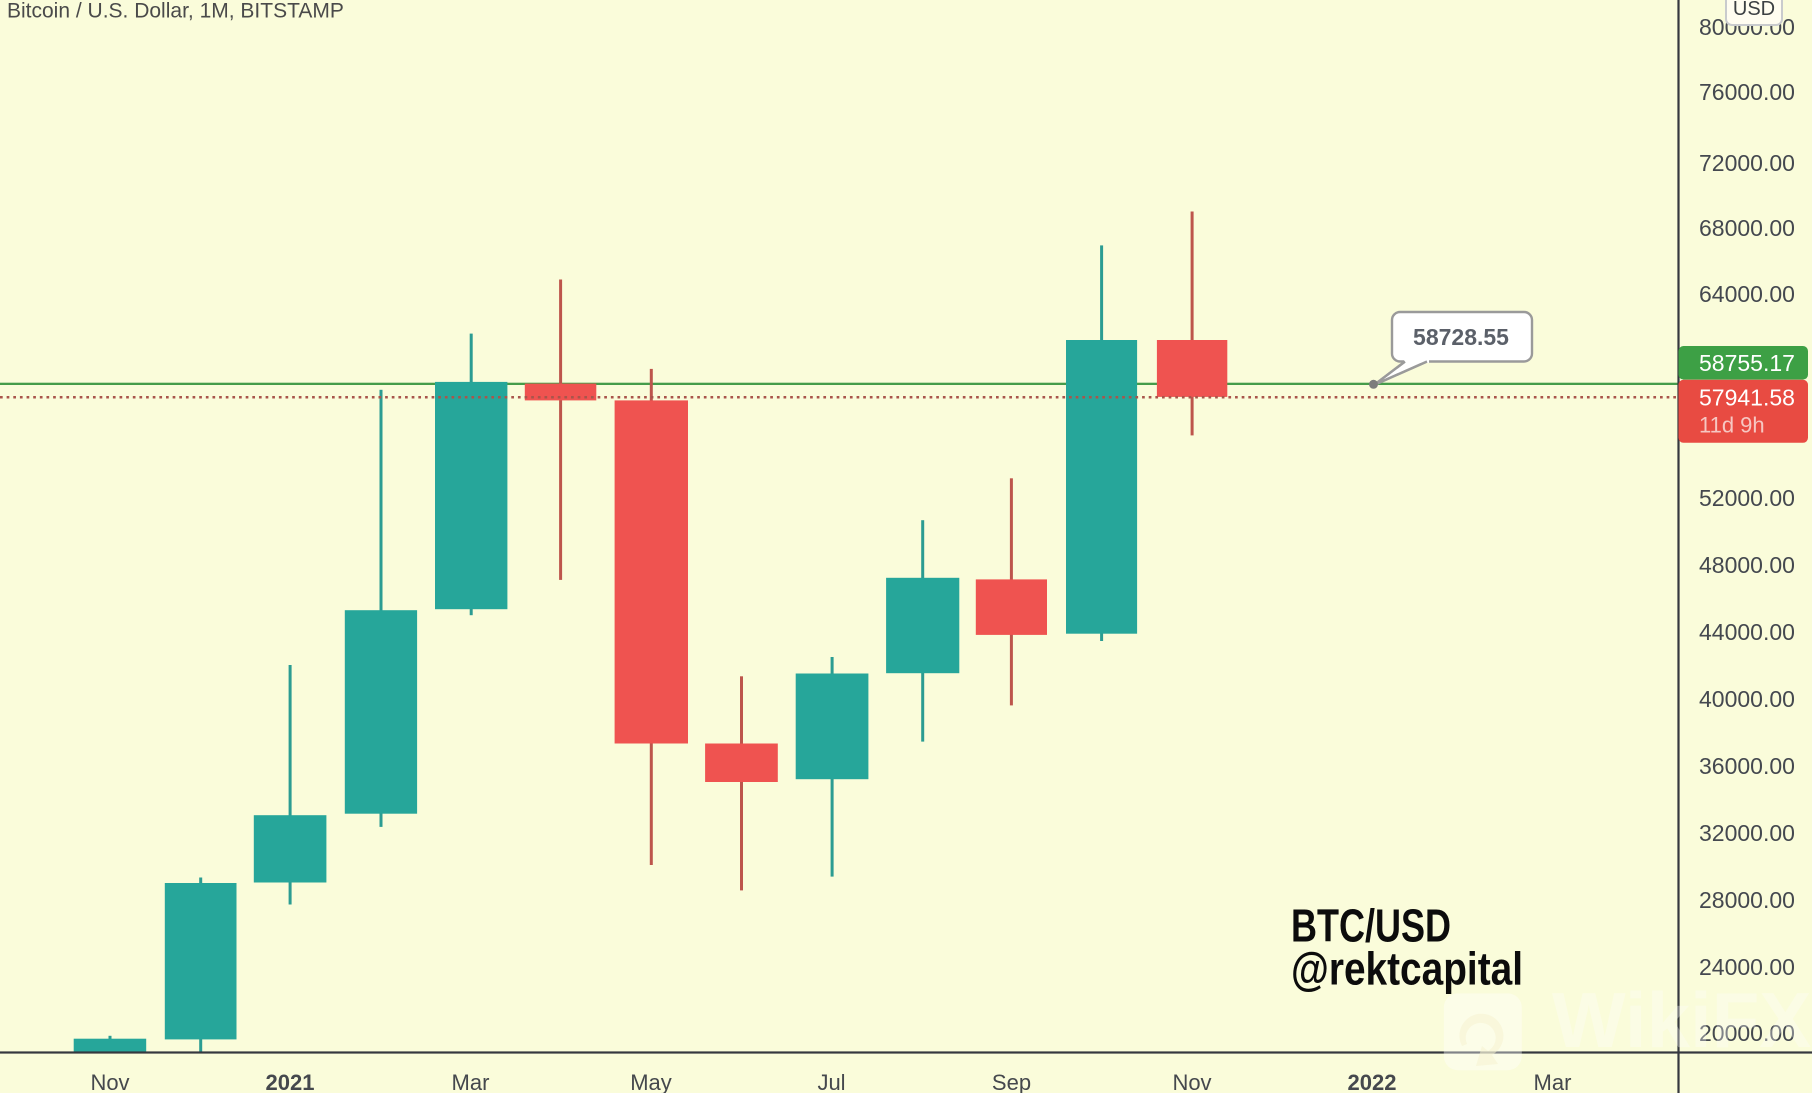 The height and width of the screenshot is (1093, 1812). Describe the element at coordinates (1372, 1081) in the screenshot. I see `svg-text: 2022` at that location.